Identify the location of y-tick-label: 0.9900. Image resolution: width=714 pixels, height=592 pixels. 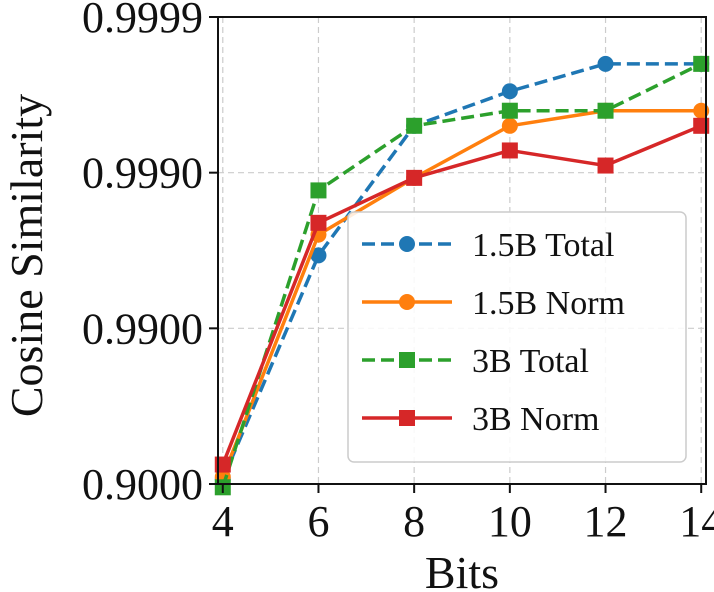
(142, 328).